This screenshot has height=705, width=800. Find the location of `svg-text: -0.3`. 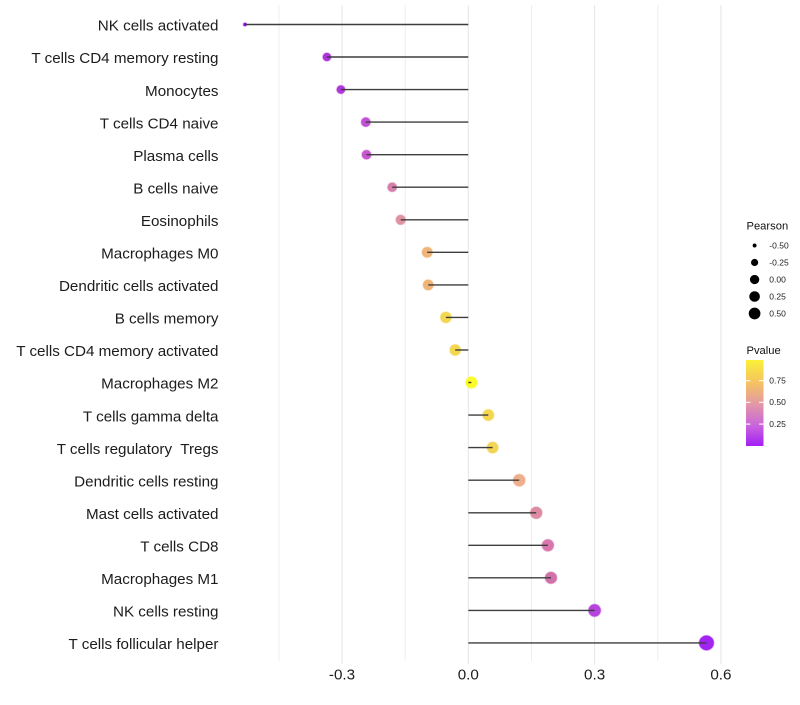

svg-text: -0.3 is located at coordinates (342, 675).